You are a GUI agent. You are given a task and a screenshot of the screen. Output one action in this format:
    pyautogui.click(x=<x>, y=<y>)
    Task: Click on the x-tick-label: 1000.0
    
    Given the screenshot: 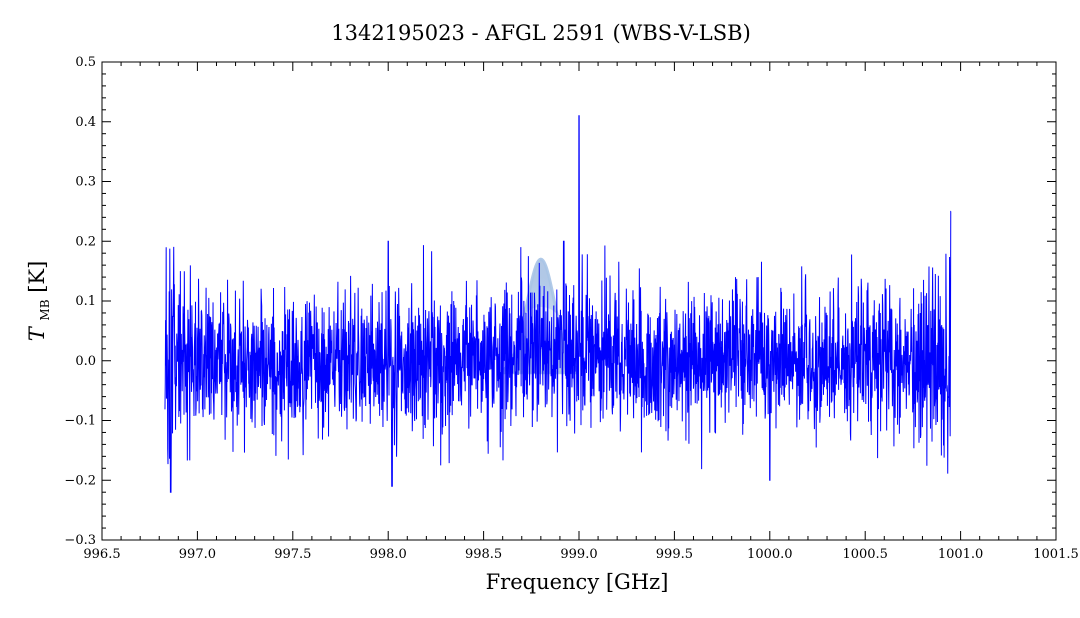 What is the action you would take?
    pyautogui.click(x=770, y=554)
    